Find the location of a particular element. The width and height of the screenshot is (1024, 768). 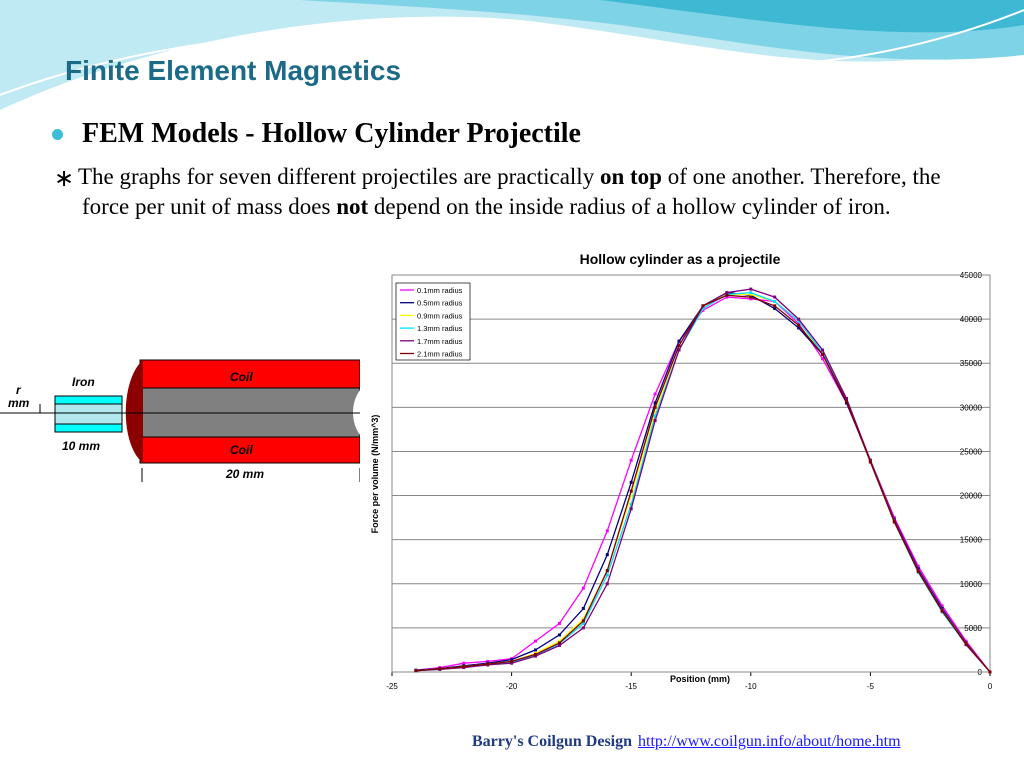

slide-title: Finite Element Magnetics is located at coordinates (233, 70).